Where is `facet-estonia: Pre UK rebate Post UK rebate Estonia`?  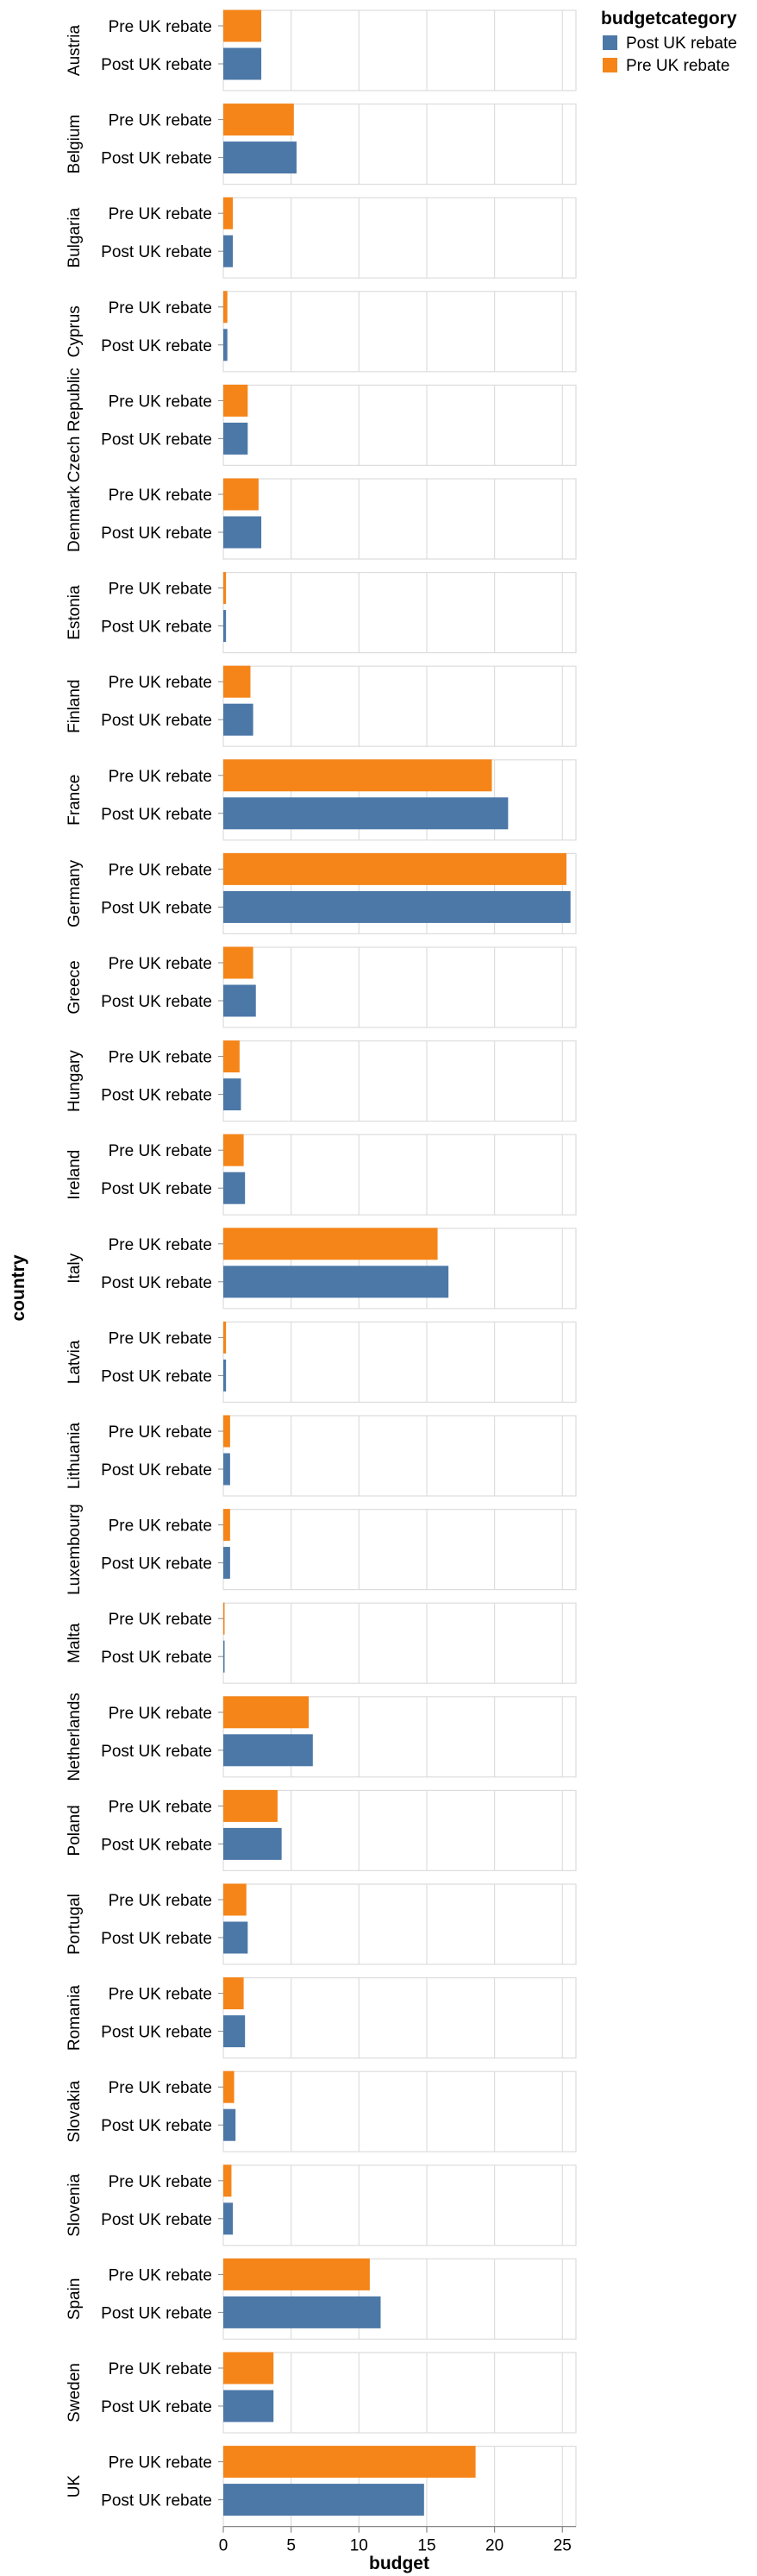 facet-estonia: Pre UK rebate Post UK rebate Estonia is located at coordinates (321, 612).